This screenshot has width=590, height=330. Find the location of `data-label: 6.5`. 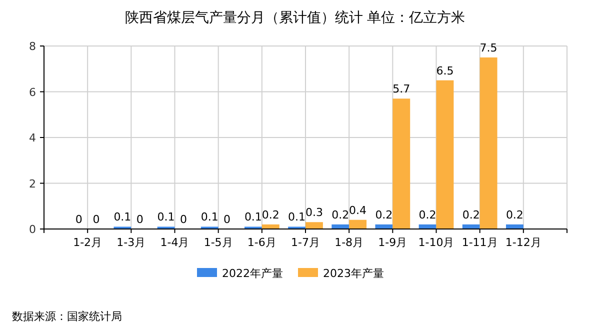

data-label: 6.5 is located at coordinates (445, 71).